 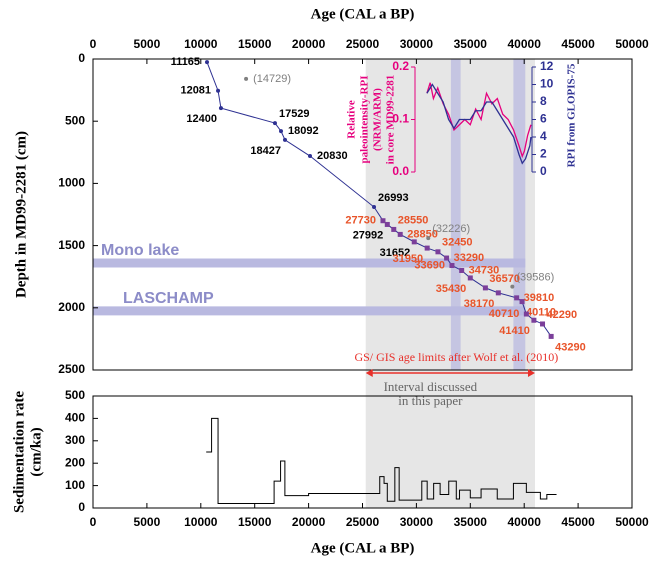 What do you see at coordinates (168, 298) in the screenshot?
I see `band-label: LASCHAMP` at bounding box center [168, 298].